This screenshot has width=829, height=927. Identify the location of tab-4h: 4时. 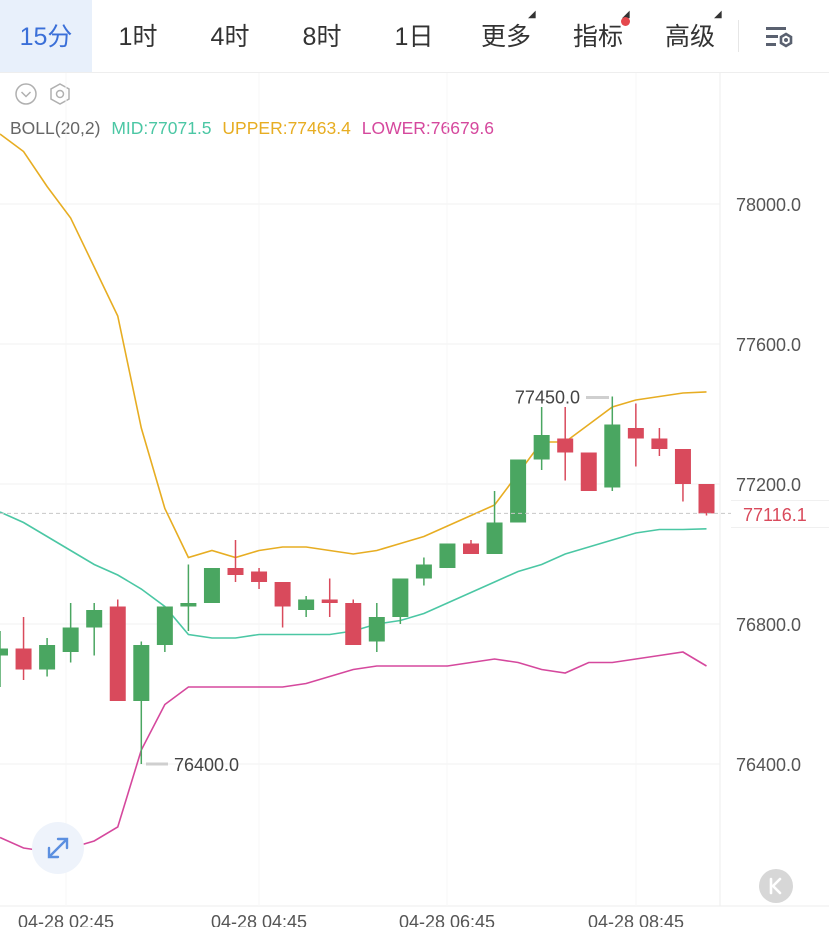
(230, 36).